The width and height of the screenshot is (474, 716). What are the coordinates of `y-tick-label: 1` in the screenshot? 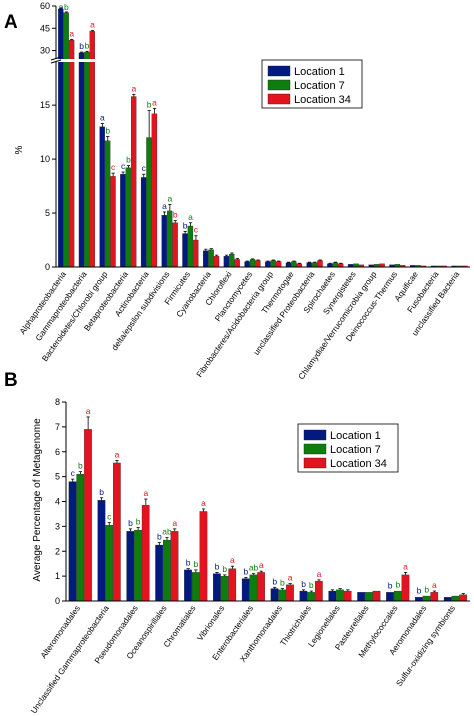 It's located at (57, 576).